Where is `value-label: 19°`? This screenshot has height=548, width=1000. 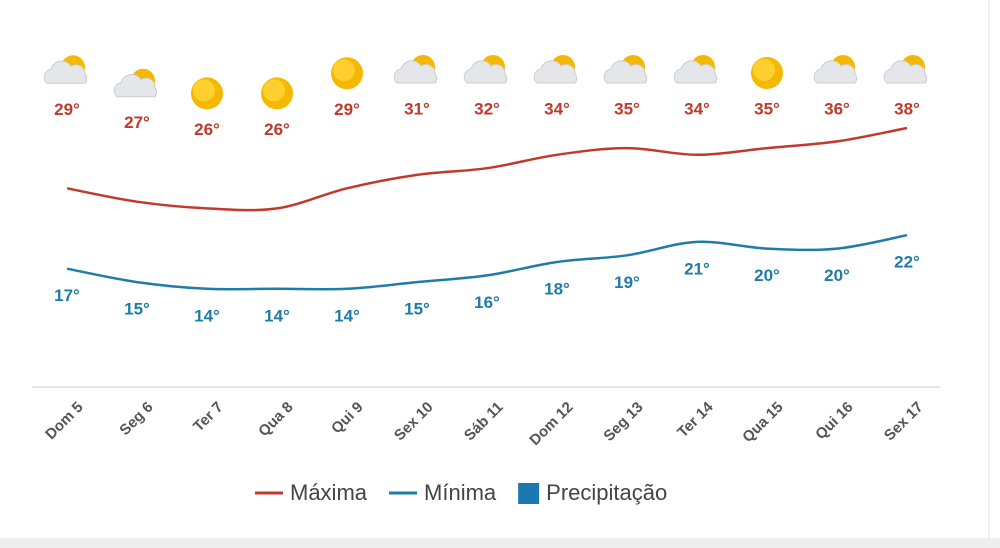 value-label: 19° is located at coordinates (627, 282).